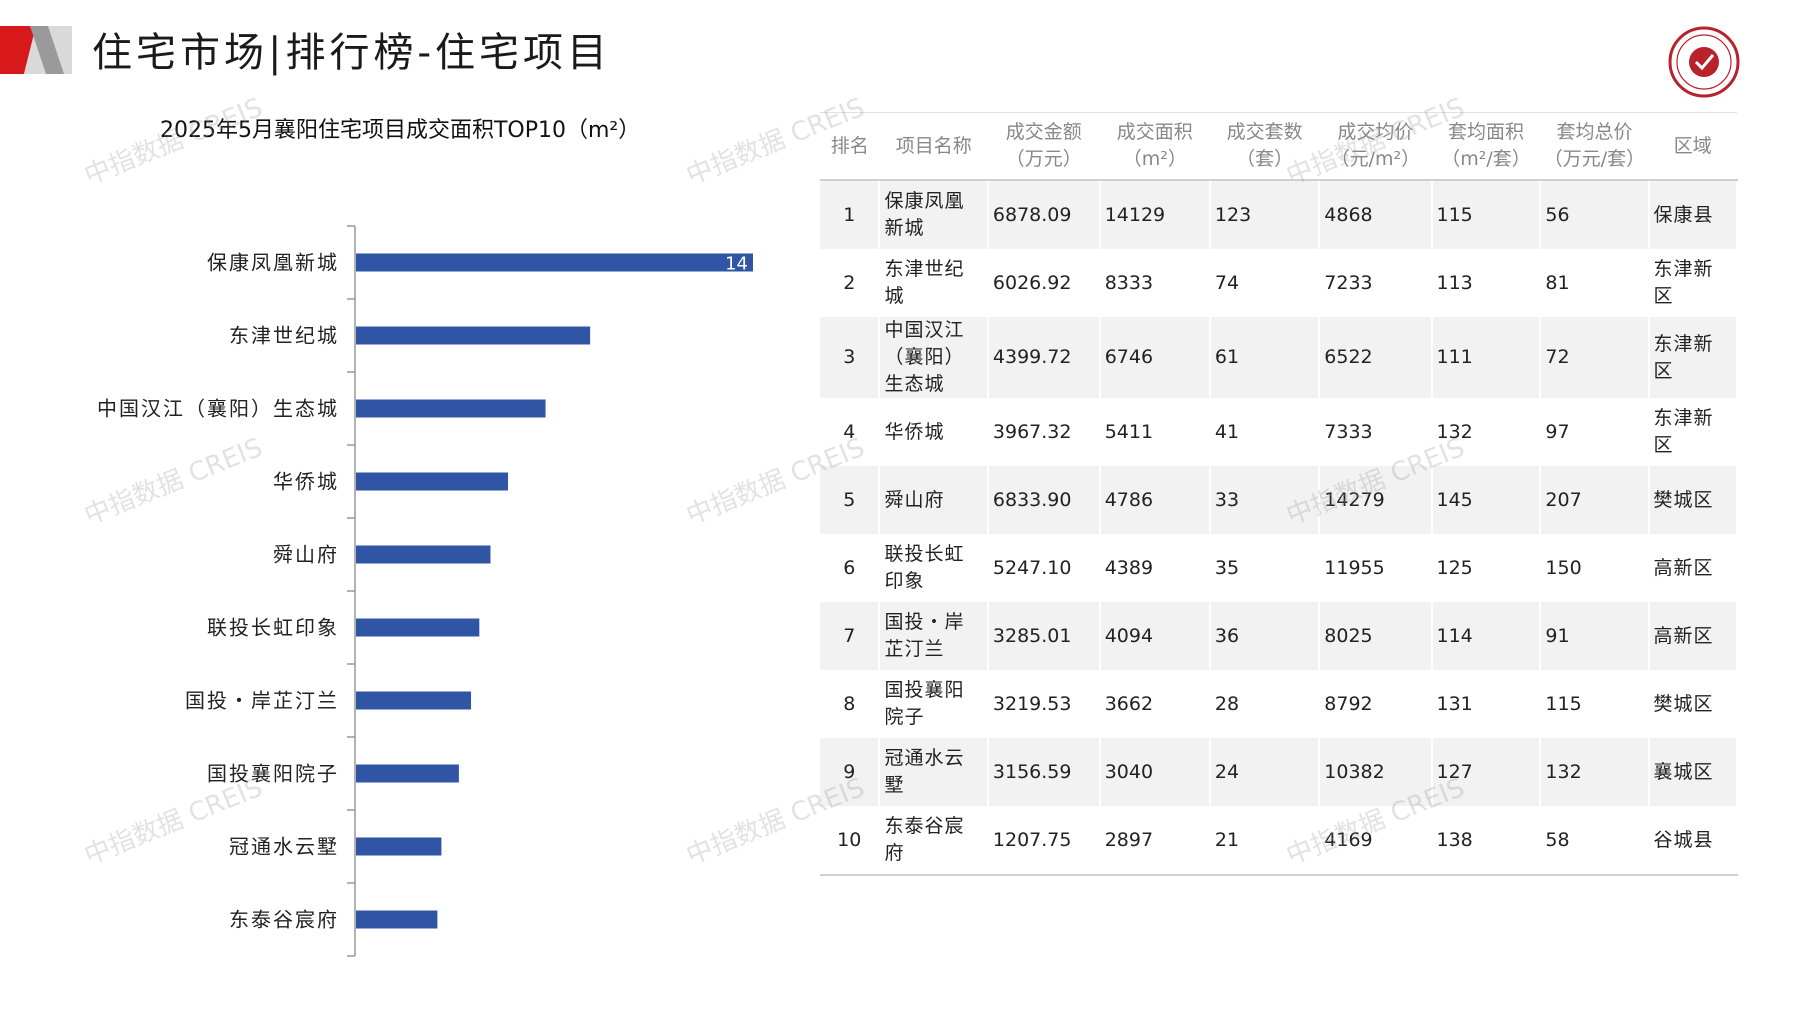 This screenshot has height=1010, width=1797. Describe the element at coordinates (1595, 636) in the screenshot. I see `cell-avg-total: 91` at that location.